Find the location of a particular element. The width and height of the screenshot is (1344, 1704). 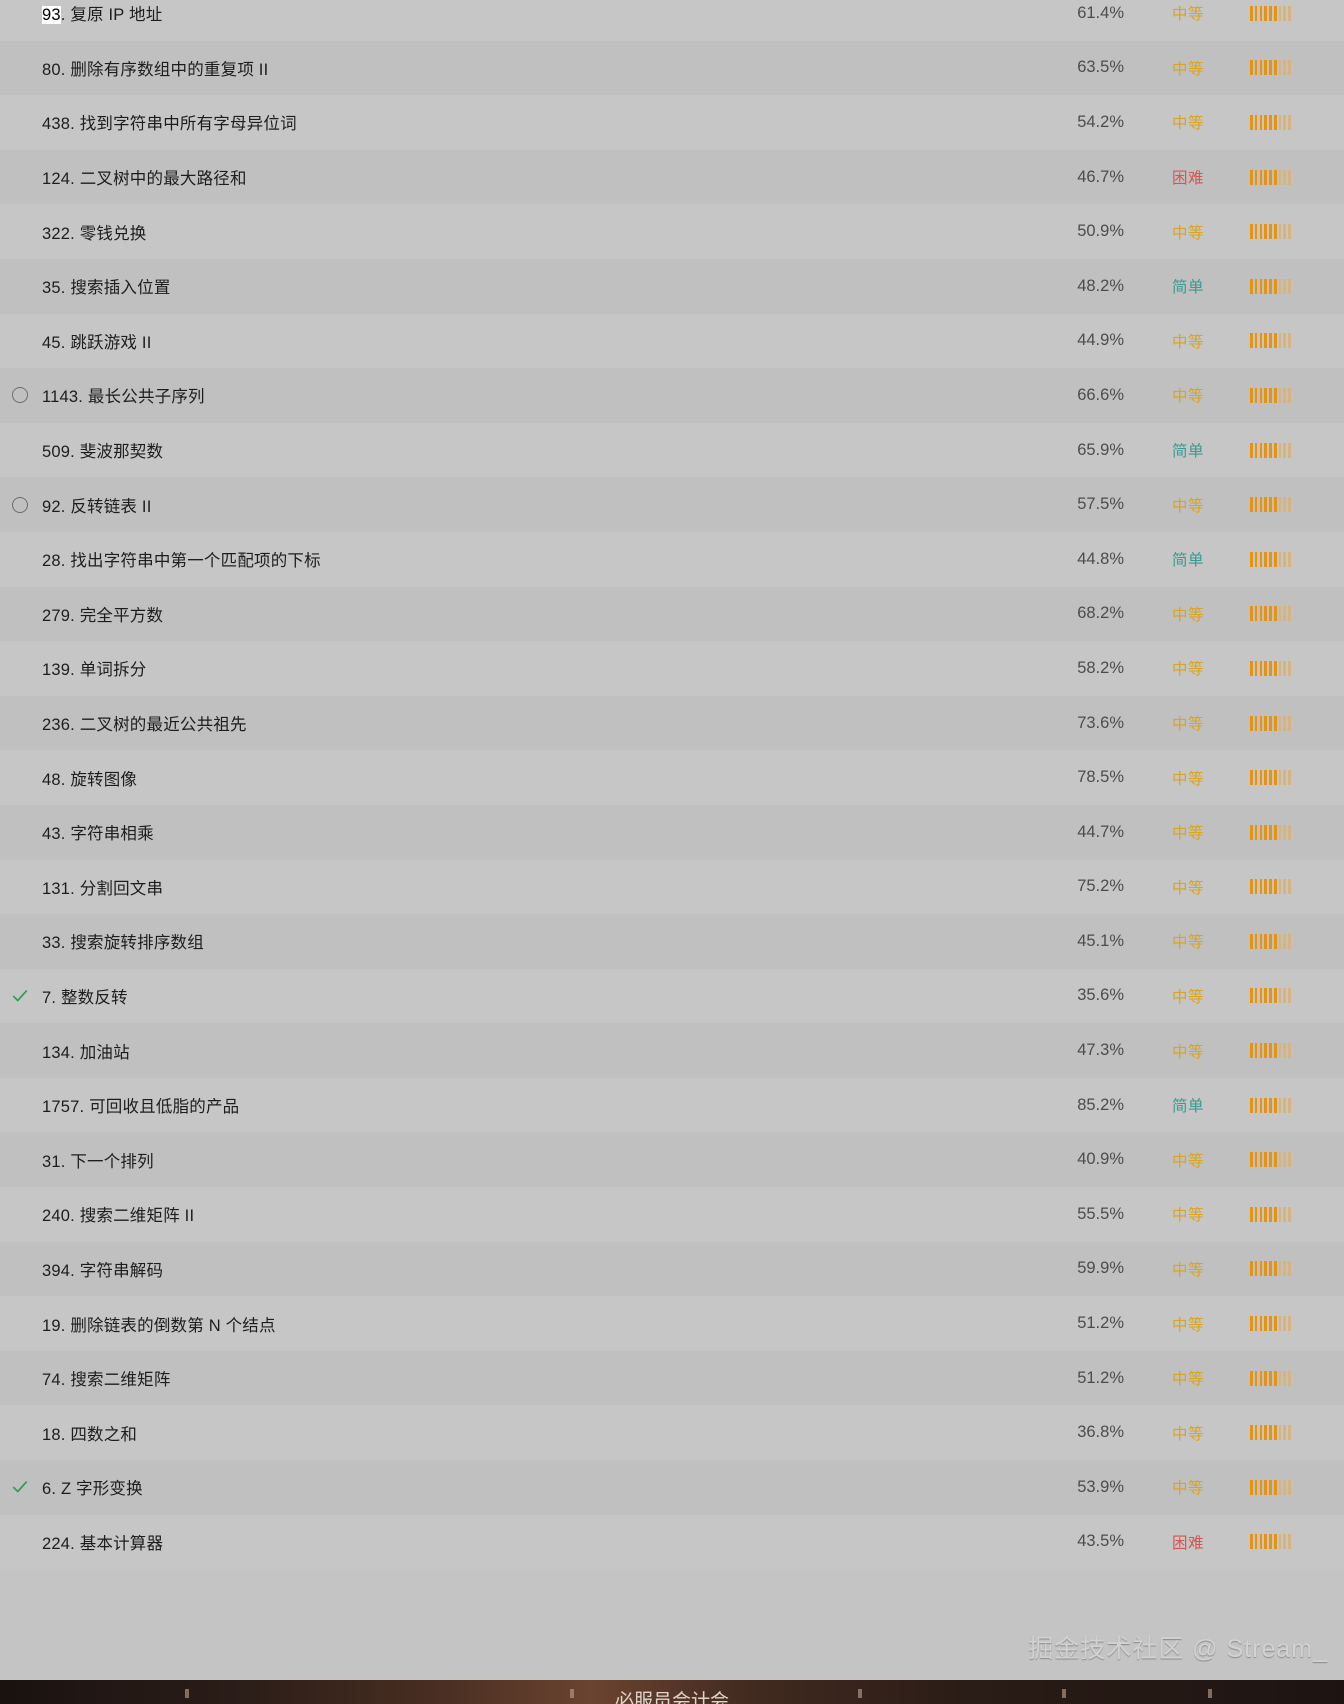

problem-title: 18. 四数之和 is located at coordinates (90, 1434).